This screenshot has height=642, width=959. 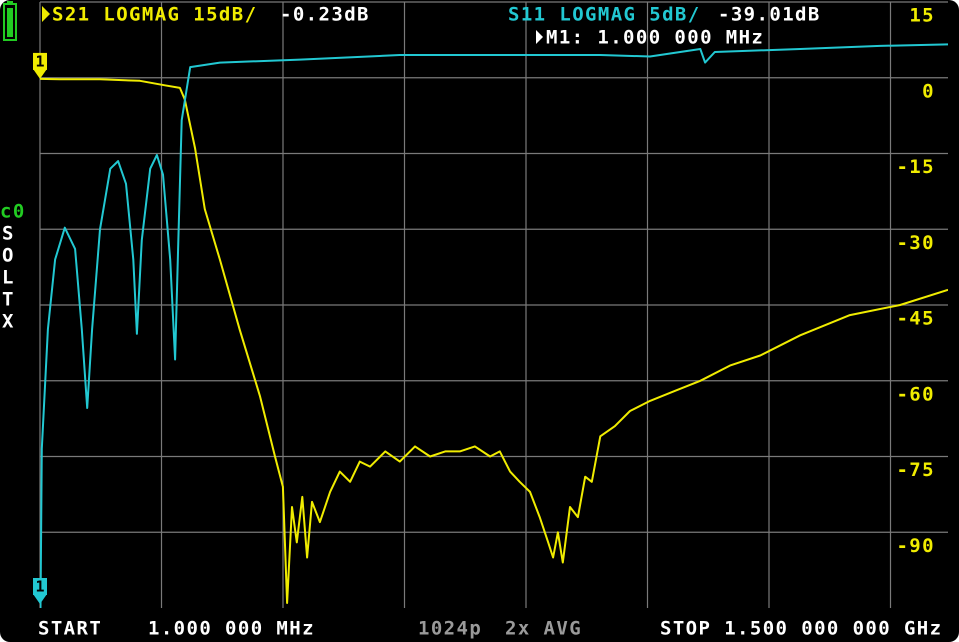 What do you see at coordinates (915, 243) in the screenshot?
I see `y-tick-label: -30` at bounding box center [915, 243].